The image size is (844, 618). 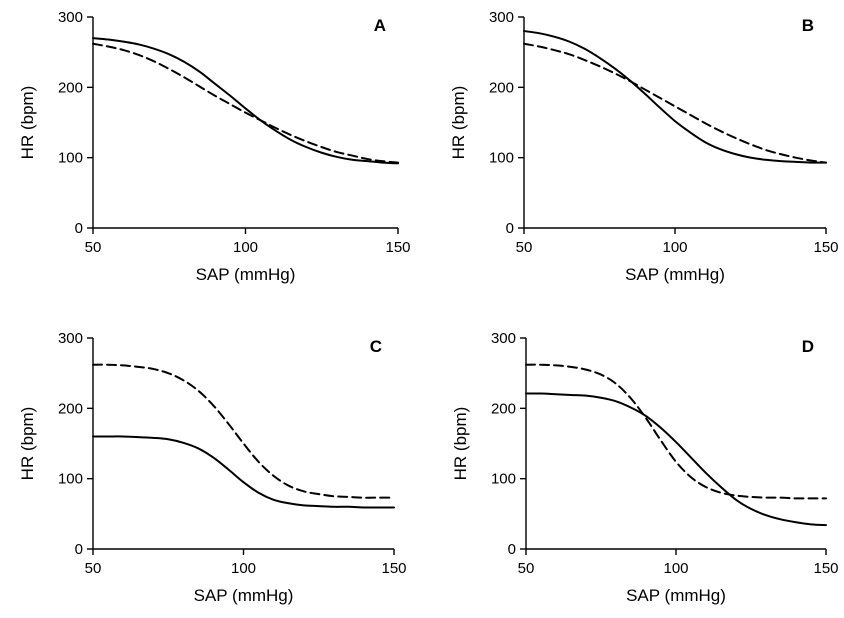 I want to click on panel-letter: C, so click(x=376, y=346).